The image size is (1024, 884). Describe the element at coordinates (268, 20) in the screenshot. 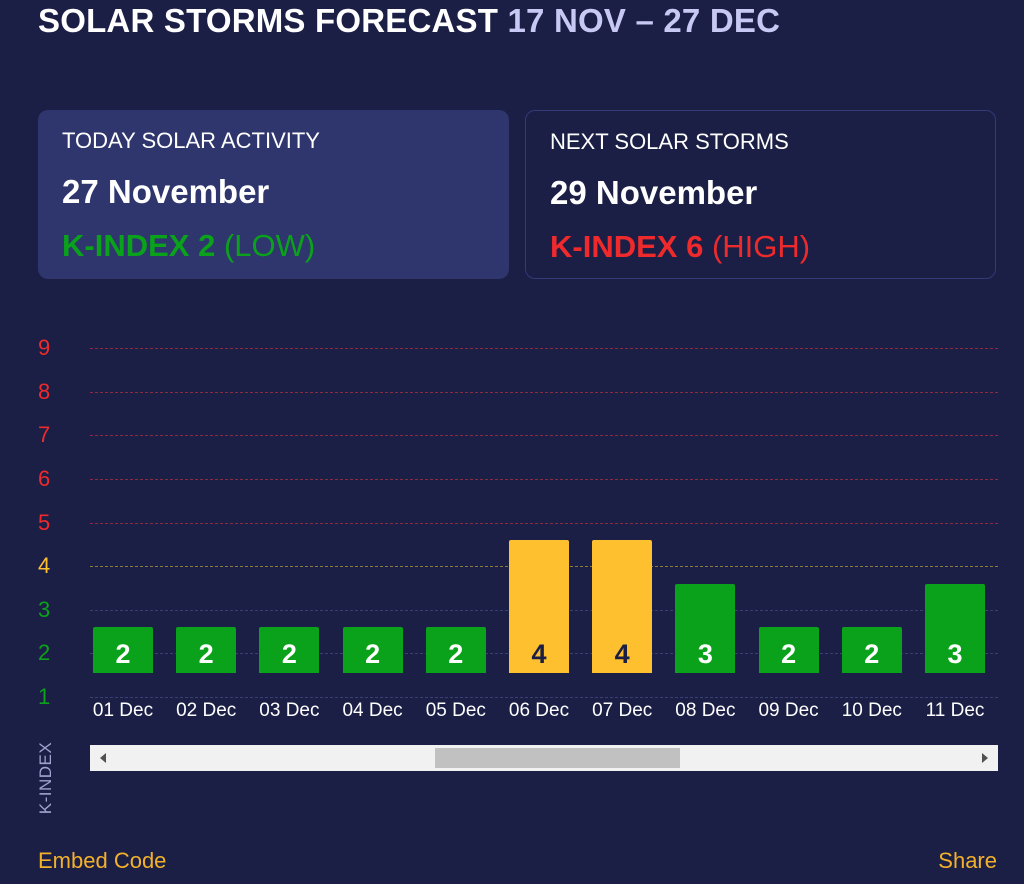

I see `title-text: SOLAR STORMS FORECAST` at that location.